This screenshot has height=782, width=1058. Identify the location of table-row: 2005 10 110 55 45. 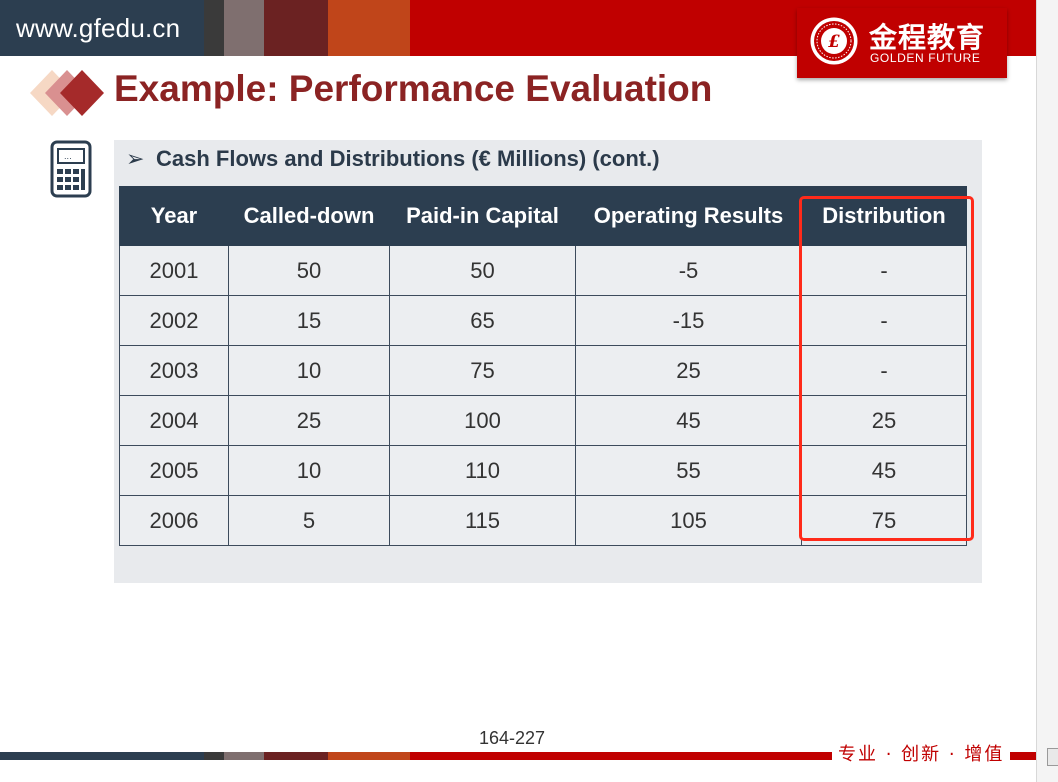
(543, 470).